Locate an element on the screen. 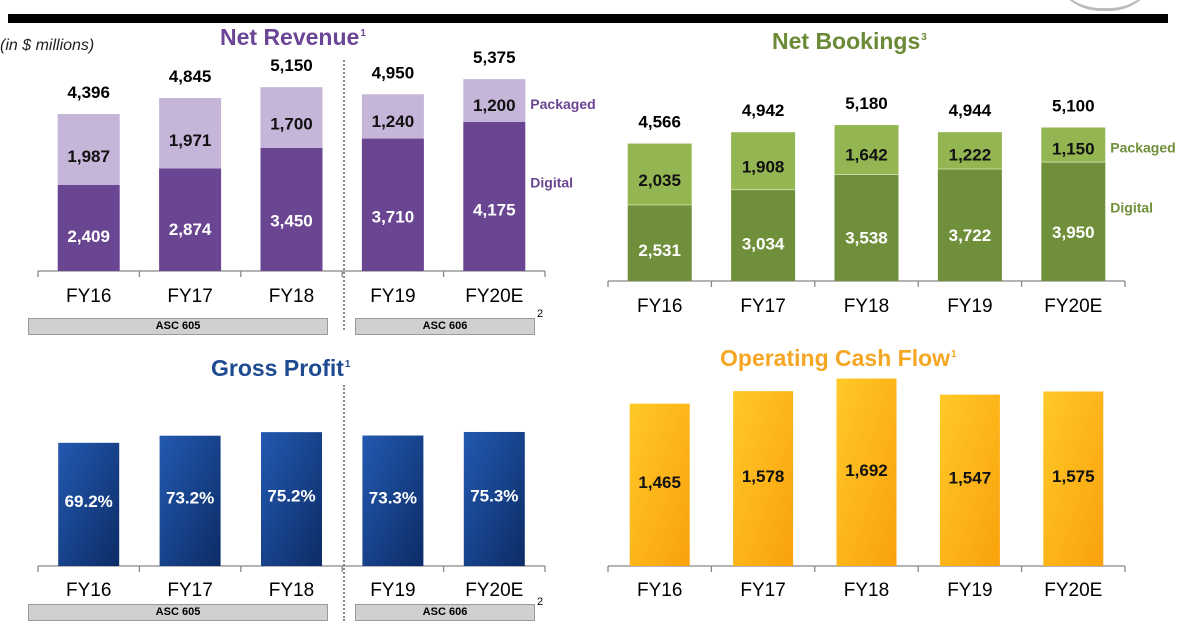 This screenshot has width=1185, height=621. units-label: (in $ millions) is located at coordinates (47, 45).